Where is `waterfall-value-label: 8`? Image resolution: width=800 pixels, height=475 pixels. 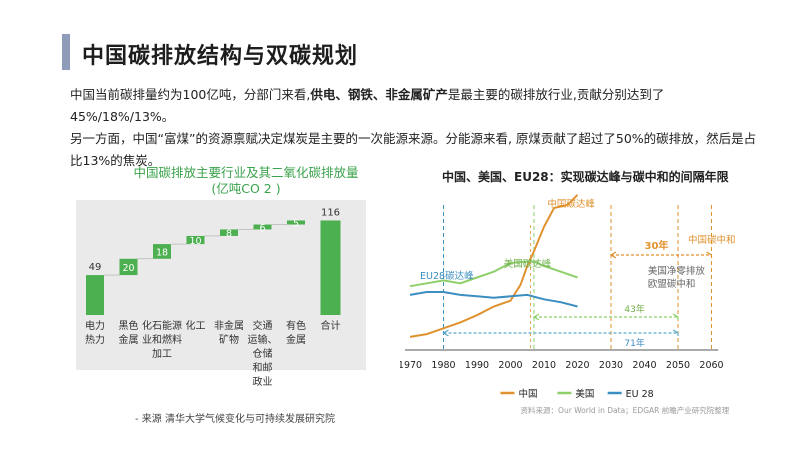
waterfall-value-label: 8 is located at coordinates (229, 234).